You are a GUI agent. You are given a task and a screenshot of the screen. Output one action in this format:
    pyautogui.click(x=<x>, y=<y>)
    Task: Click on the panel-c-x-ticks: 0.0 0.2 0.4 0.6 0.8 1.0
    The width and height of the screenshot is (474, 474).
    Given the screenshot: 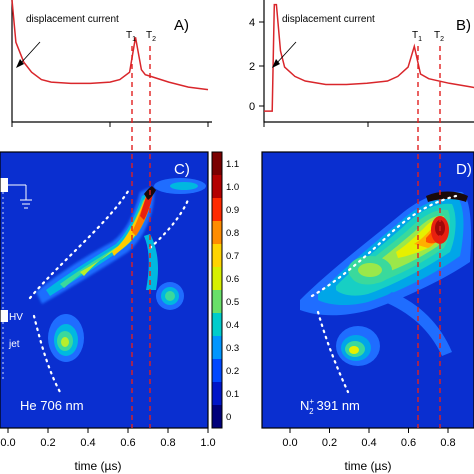 What is the action you would take?
    pyautogui.click(x=108, y=438)
    